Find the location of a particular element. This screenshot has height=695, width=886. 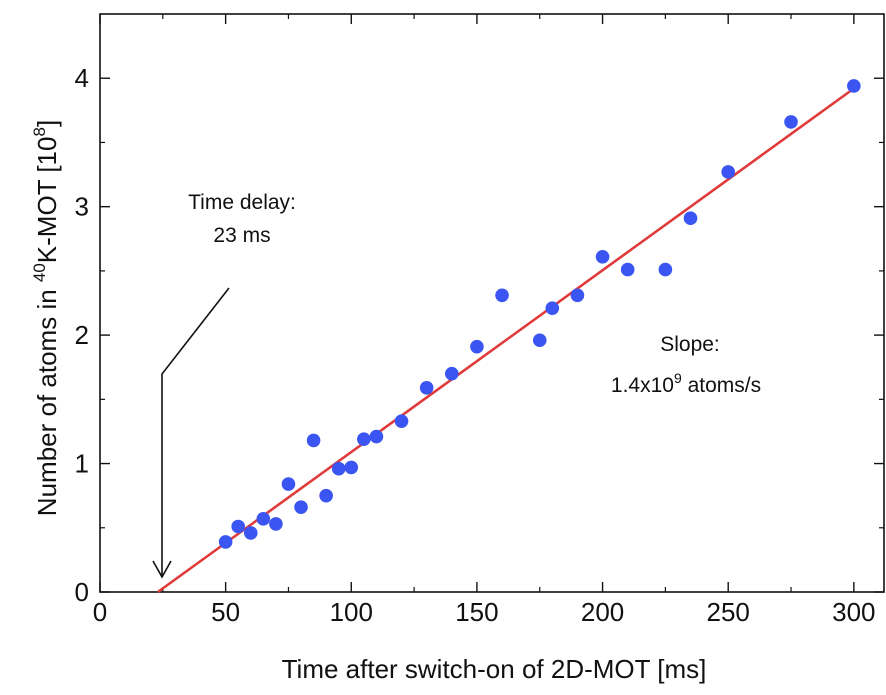

slope-label-line2: 1.4x109 atoms/s is located at coordinates (686, 383).